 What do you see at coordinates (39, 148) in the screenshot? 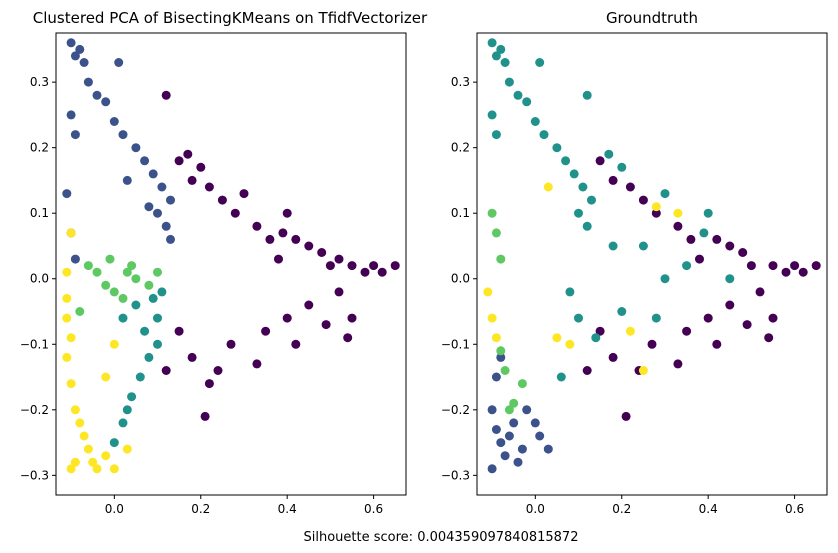
I see `y-tick-label: 0.2` at bounding box center [39, 148].